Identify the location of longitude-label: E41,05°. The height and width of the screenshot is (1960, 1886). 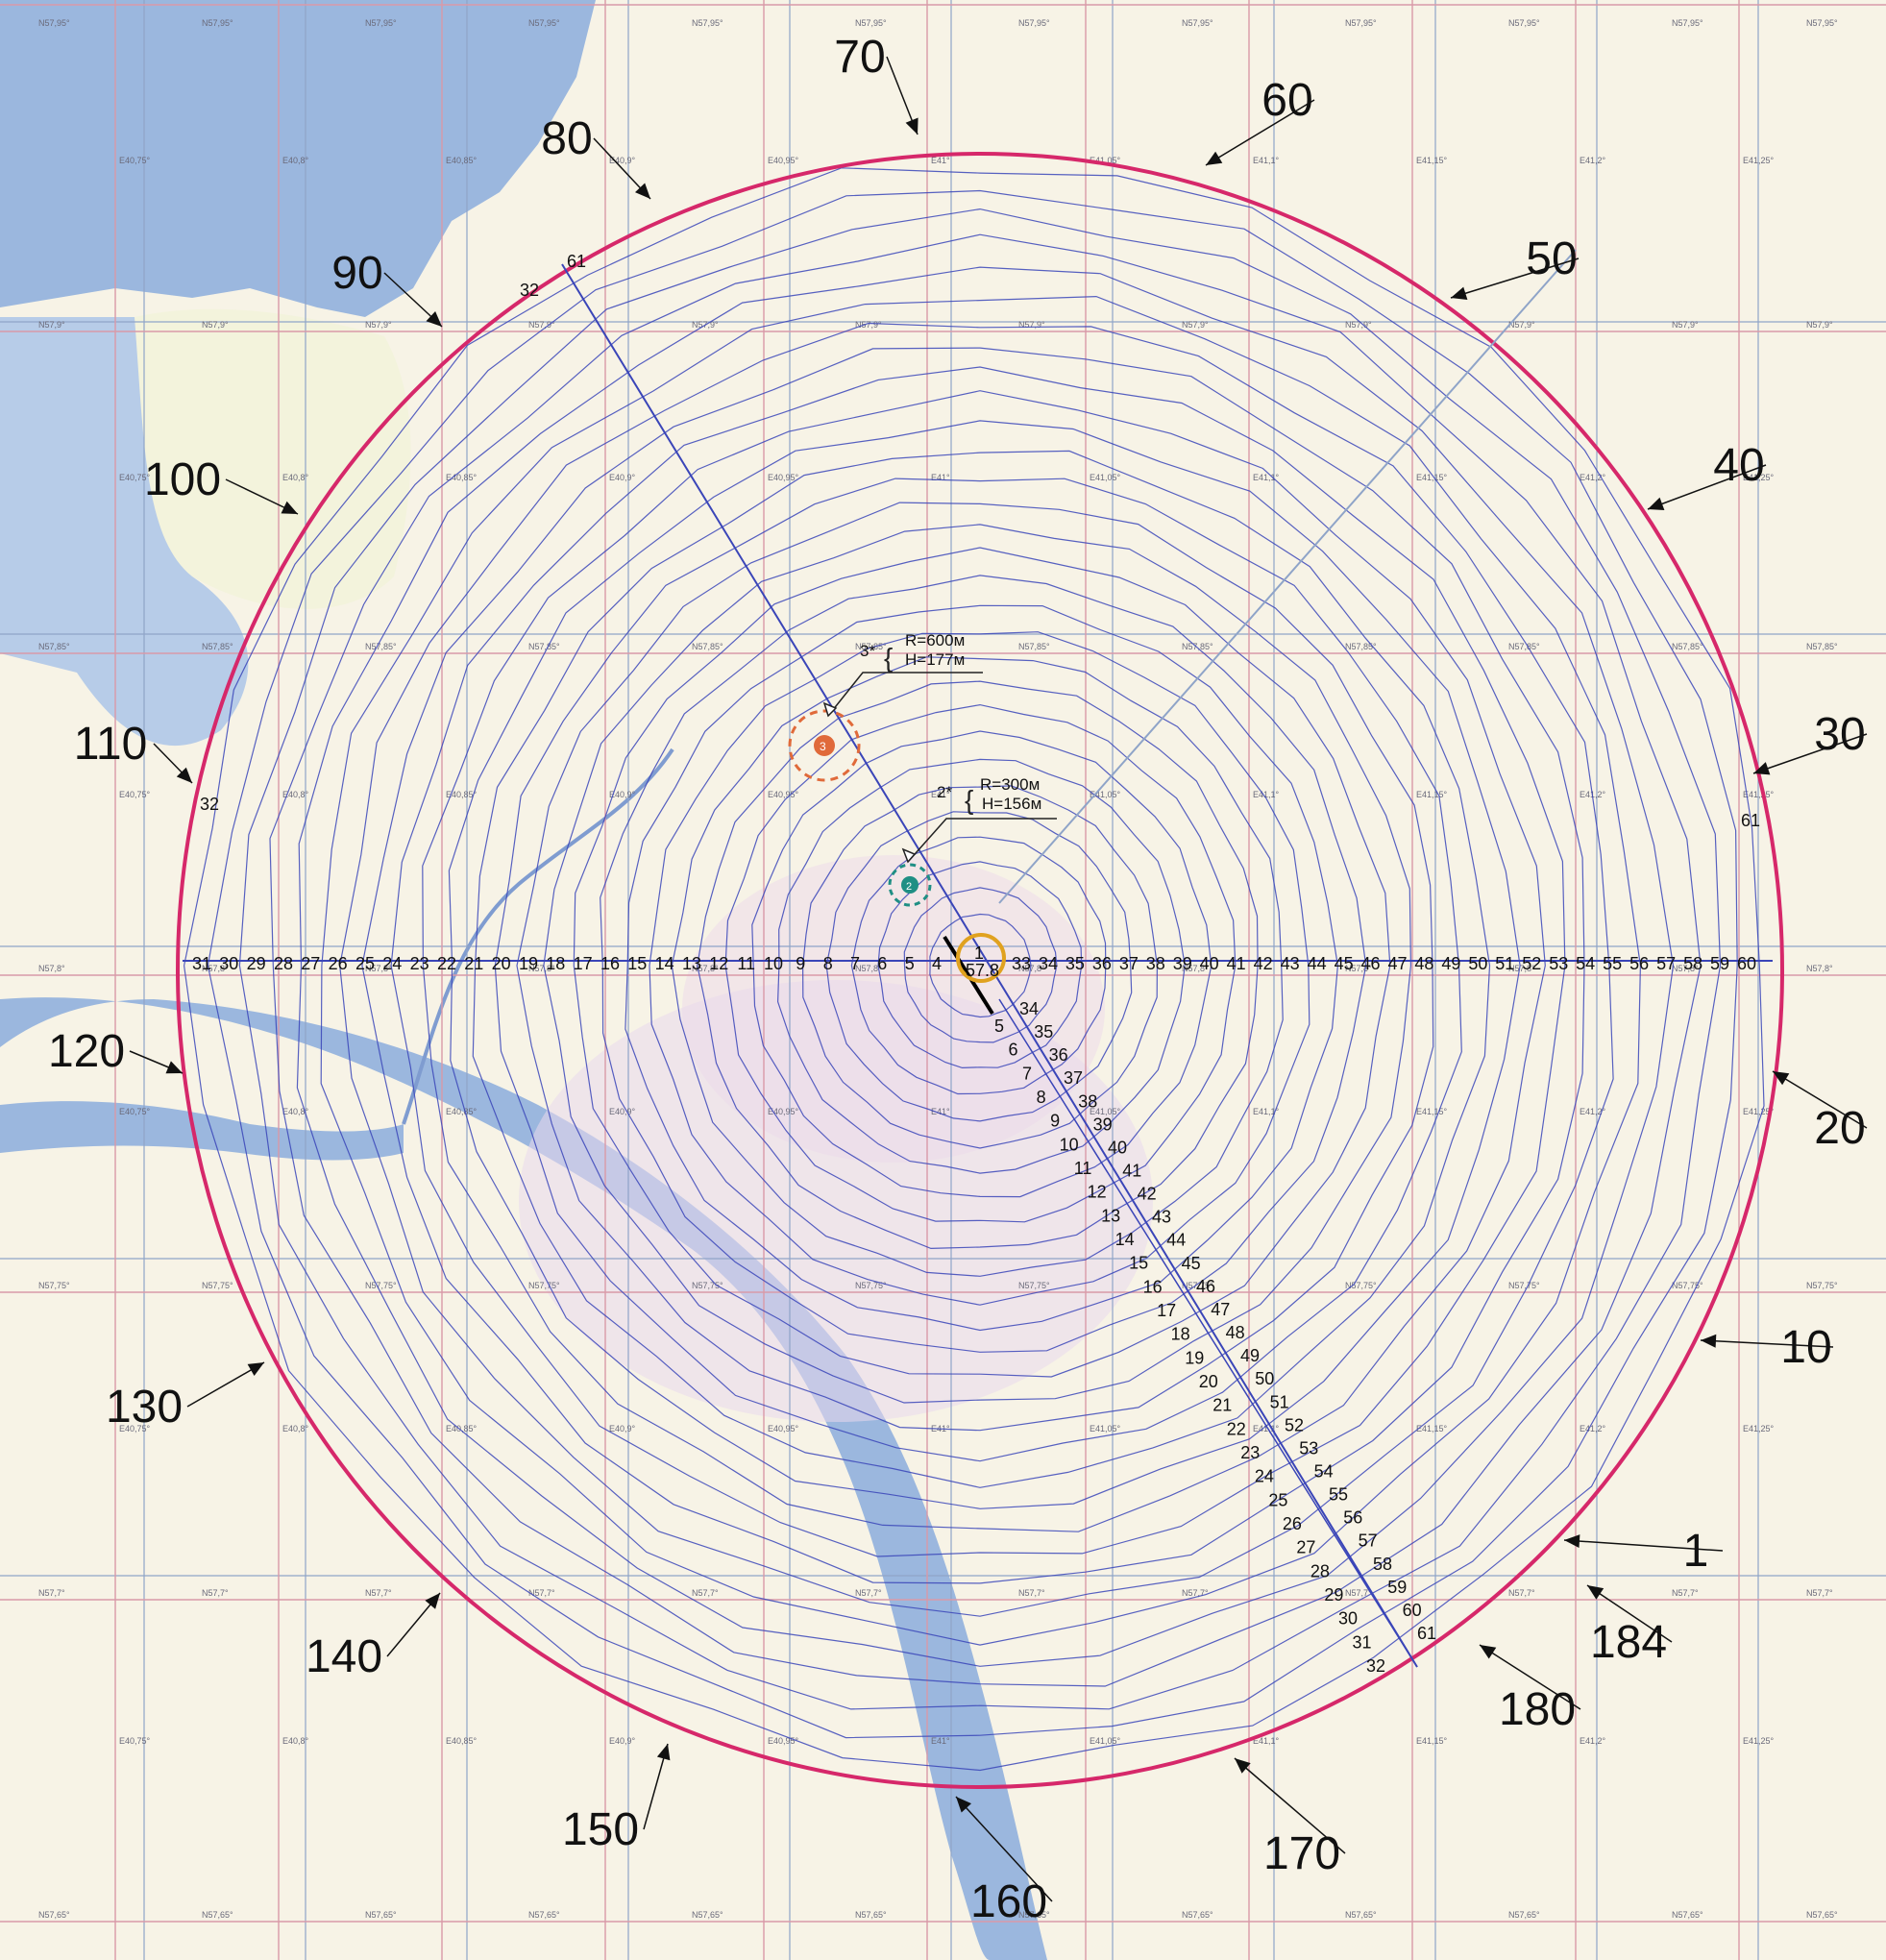
(1105, 1429).